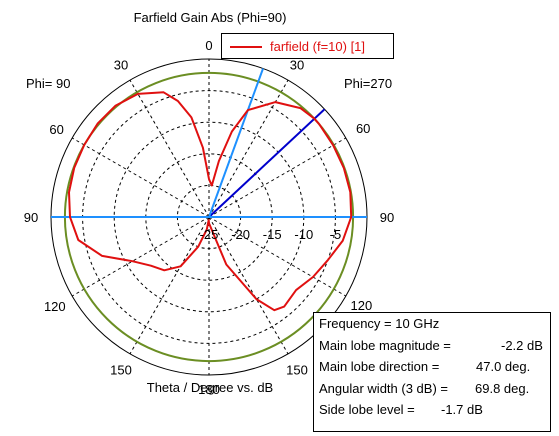 This screenshot has height=436, width=559. What do you see at coordinates (272, 234) in the screenshot?
I see `radial-tick-label: -15` at bounding box center [272, 234].